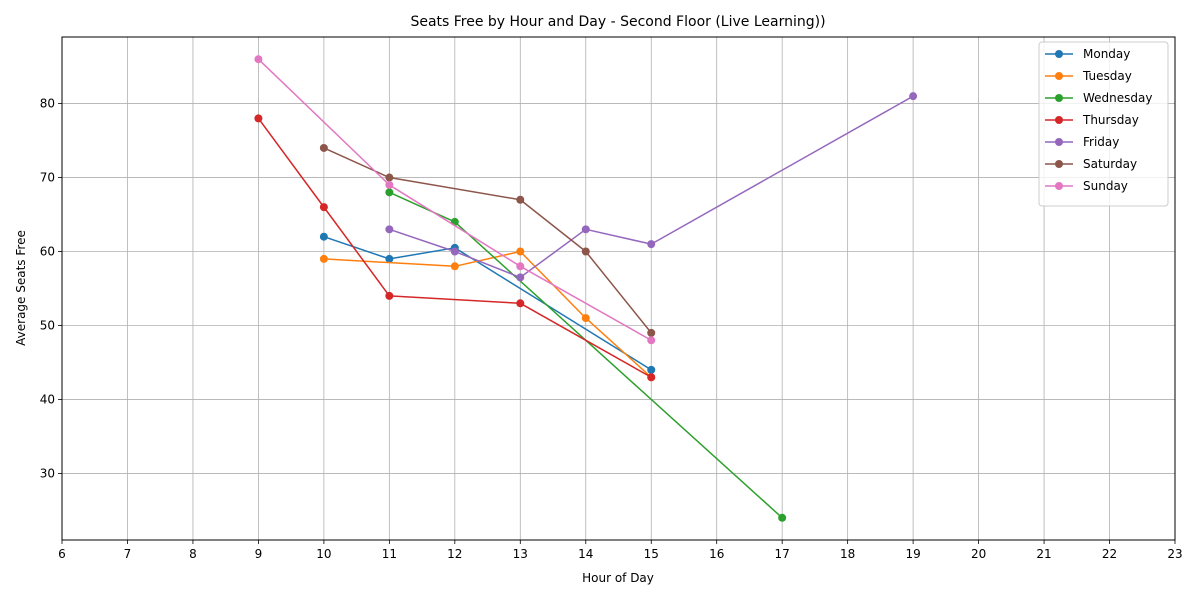 The width and height of the screenshot is (1200, 600). What do you see at coordinates (62, 554) in the screenshot?
I see `x-tick-label: 6` at bounding box center [62, 554].